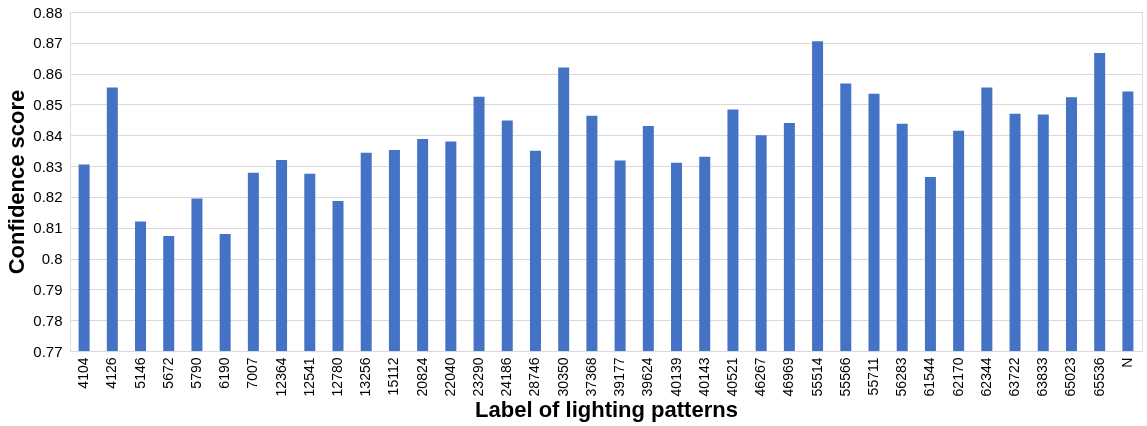 The image size is (1147, 426). What do you see at coordinates (280, 377) in the screenshot?
I see `x-tick-label: 12364` at bounding box center [280, 377].